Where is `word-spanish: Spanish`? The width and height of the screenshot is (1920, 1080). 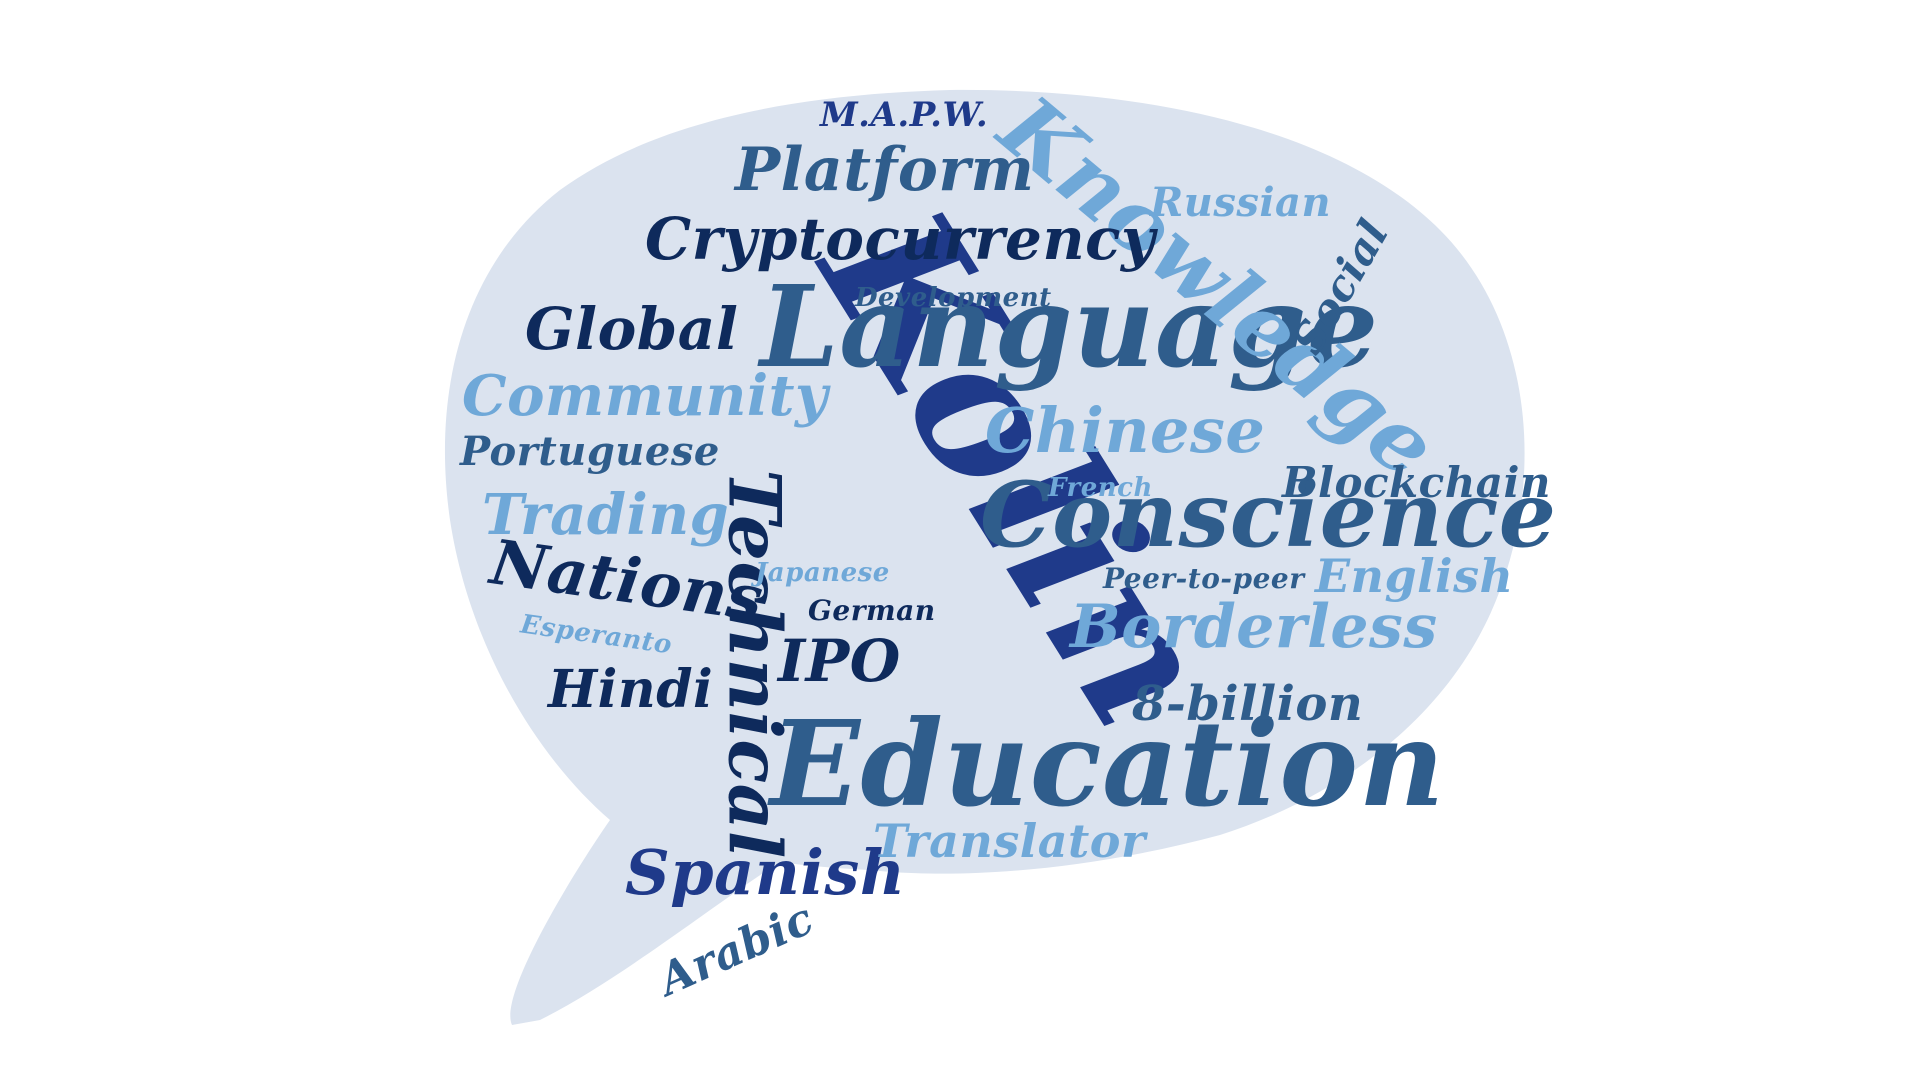 word-spanish: Spanish is located at coordinates (765, 872).